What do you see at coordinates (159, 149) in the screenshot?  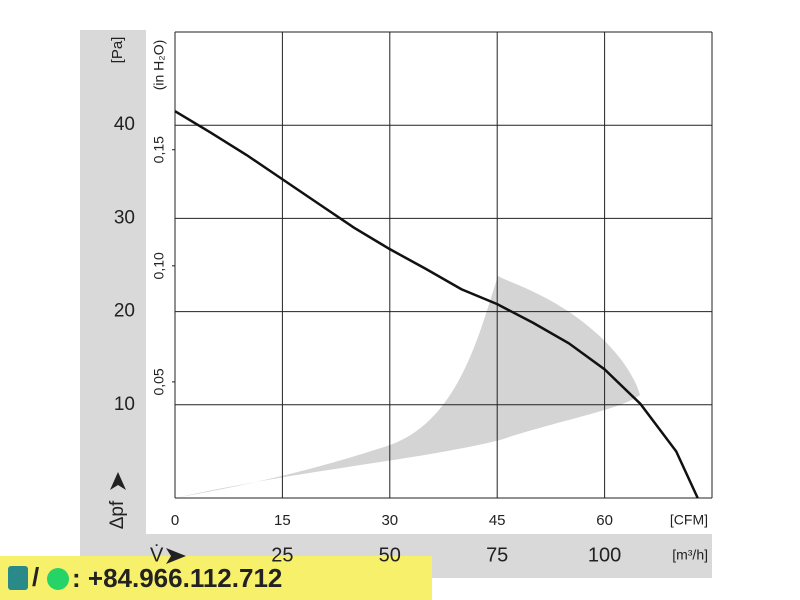 I see `y2-tick-label: 0,15` at bounding box center [159, 149].